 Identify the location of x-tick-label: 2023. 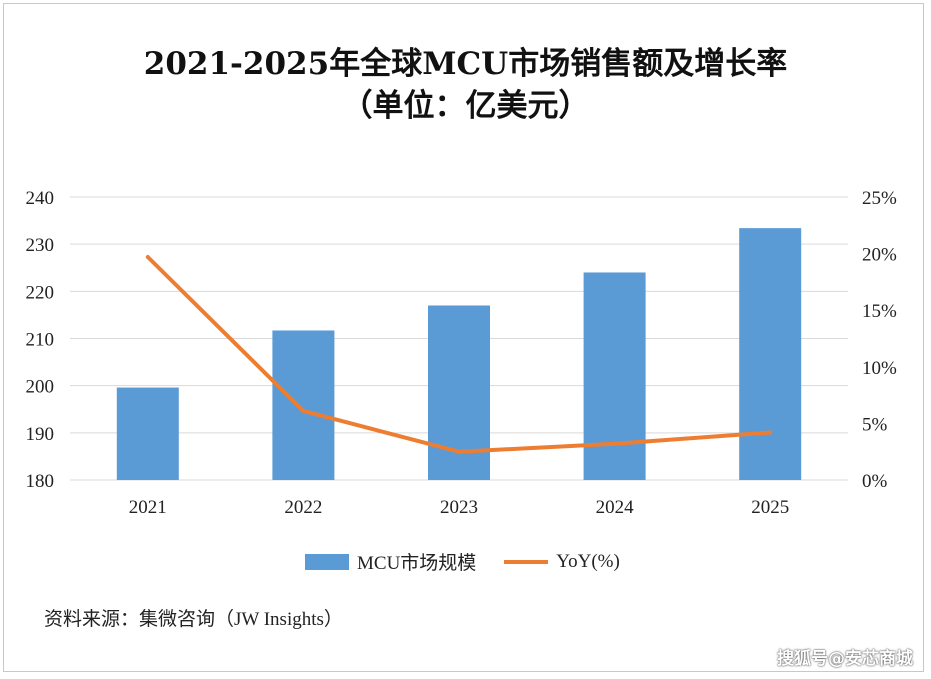
(459, 507).